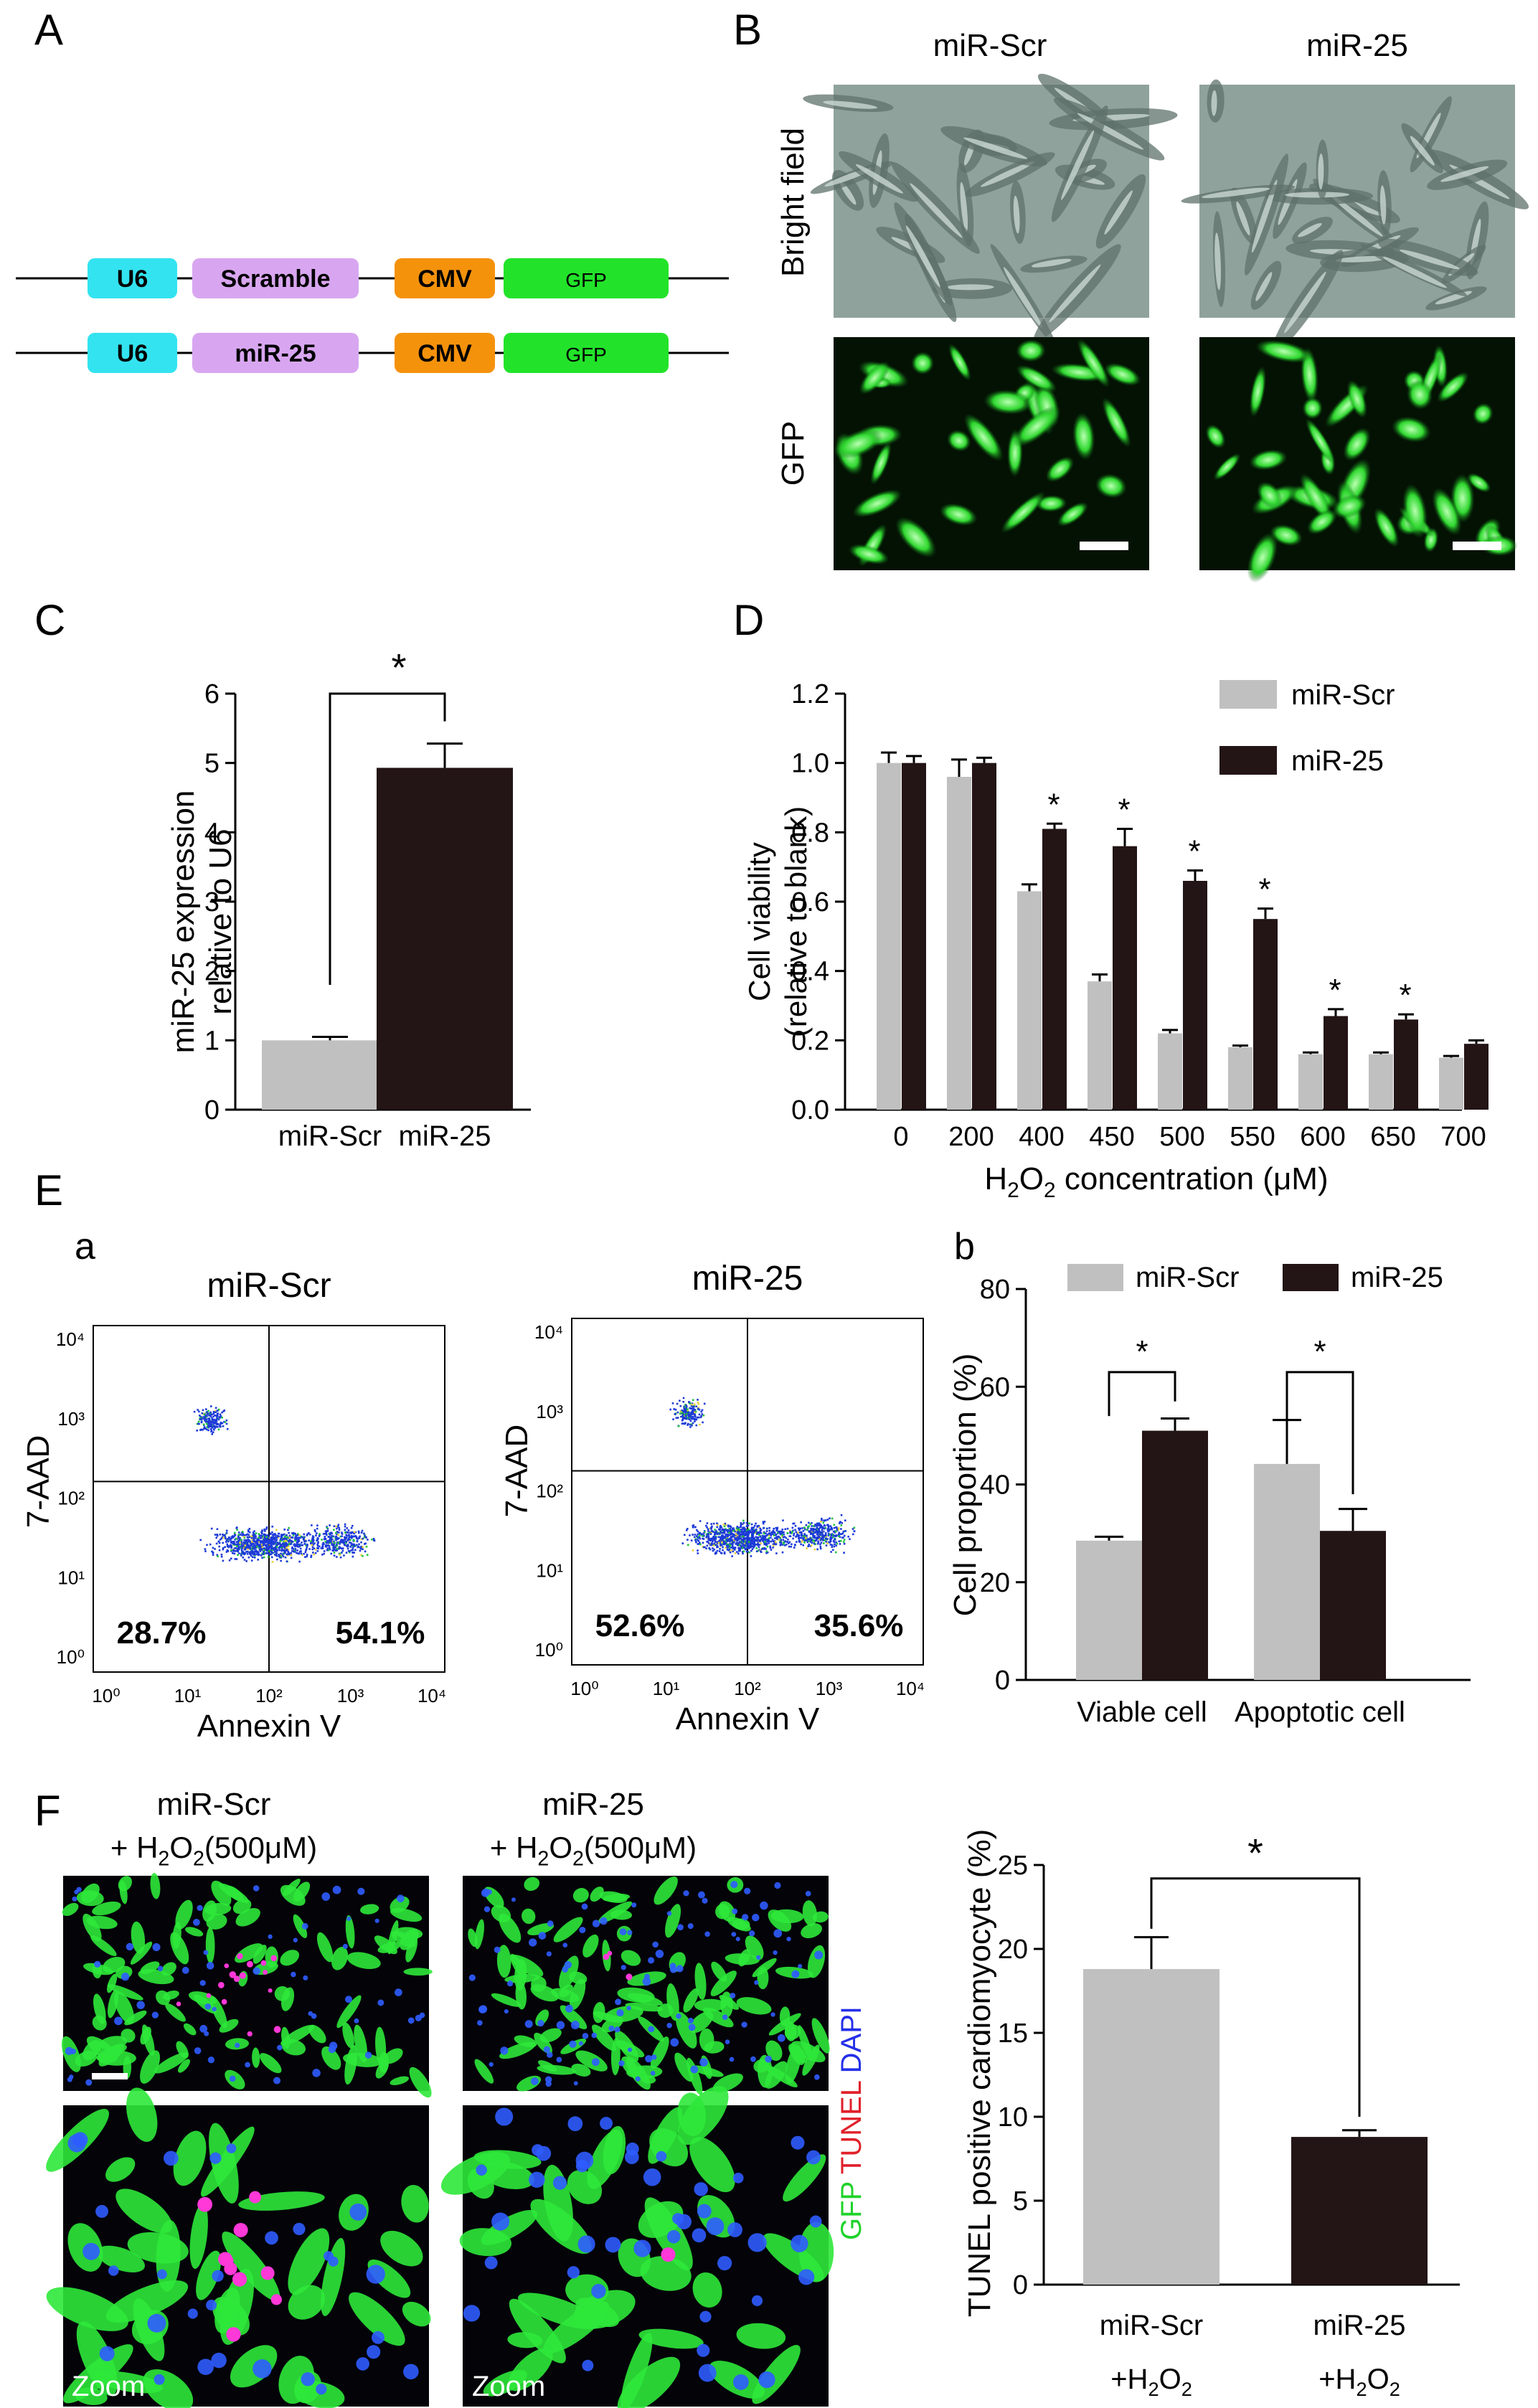  Describe the element at coordinates (793, 453) in the screenshot. I see `panel-b-row-gfp: GFP` at that location.